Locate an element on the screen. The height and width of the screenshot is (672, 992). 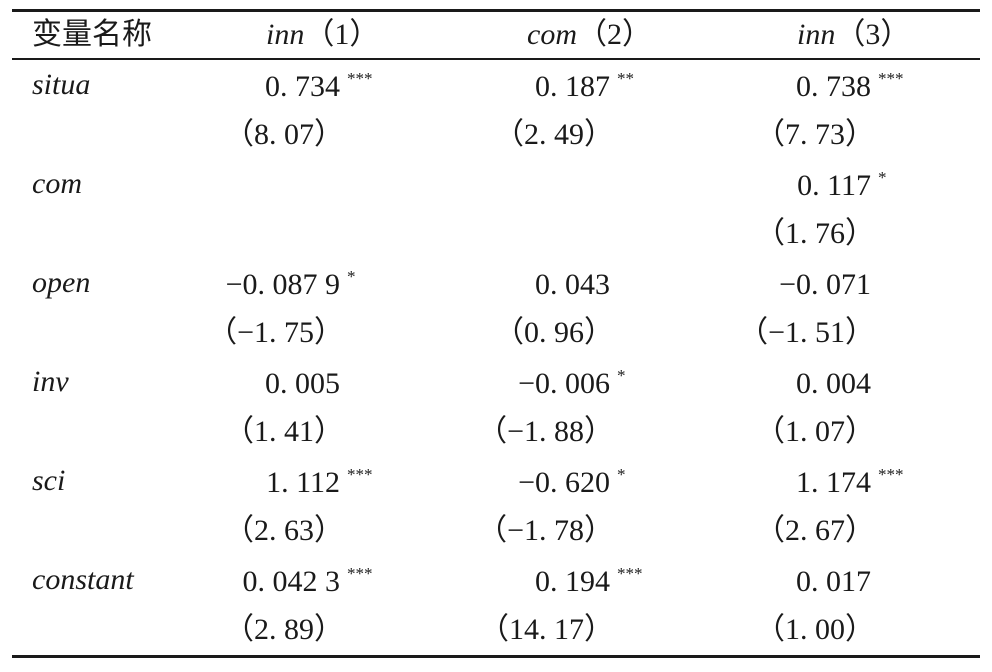
coefficient-value: −0. 006 is located at coordinates (564, 383).